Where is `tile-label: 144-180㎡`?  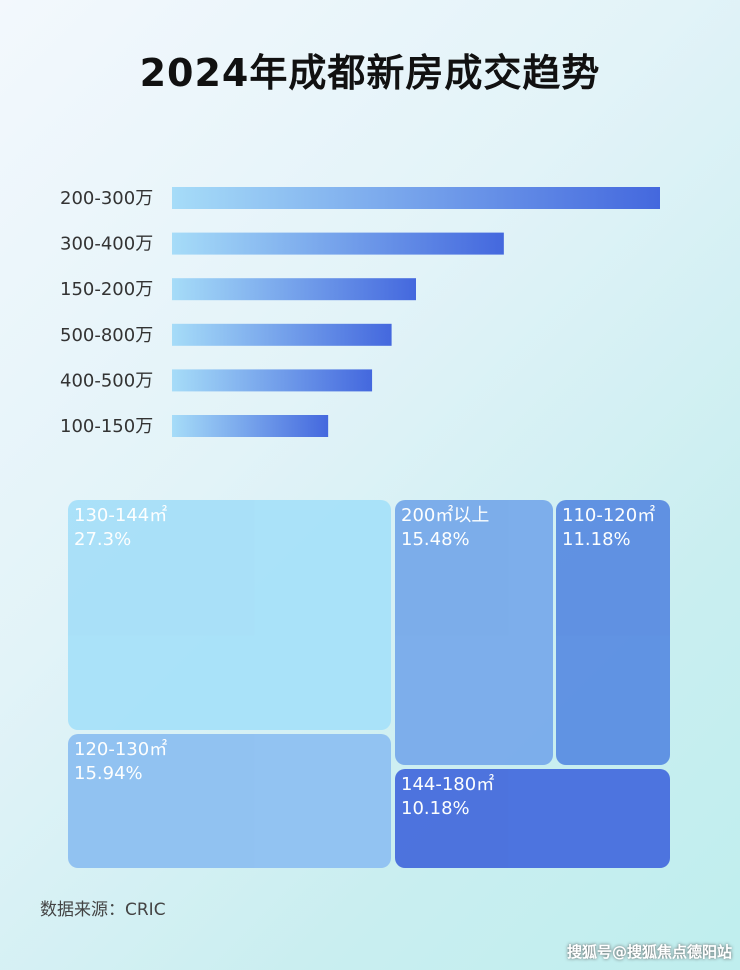 tile-label: 144-180㎡ is located at coordinates (448, 784).